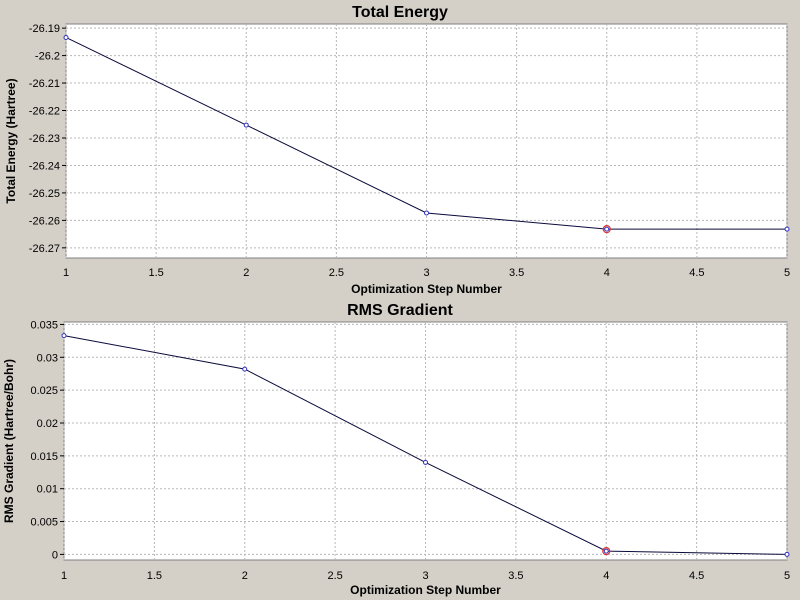 Image resolution: width=800 pixels, height=600 pixels. What do you see at coordinates (11, 140) in the screenshot?
I see `y-axis-label: Total Energy (Hartree)` at bounding box center [11, 140].